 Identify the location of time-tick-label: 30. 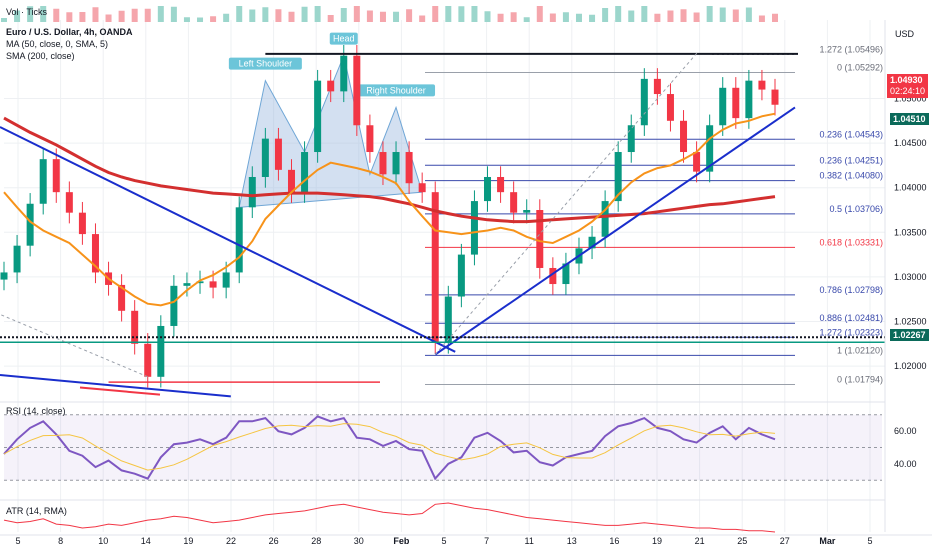
(359, 541).